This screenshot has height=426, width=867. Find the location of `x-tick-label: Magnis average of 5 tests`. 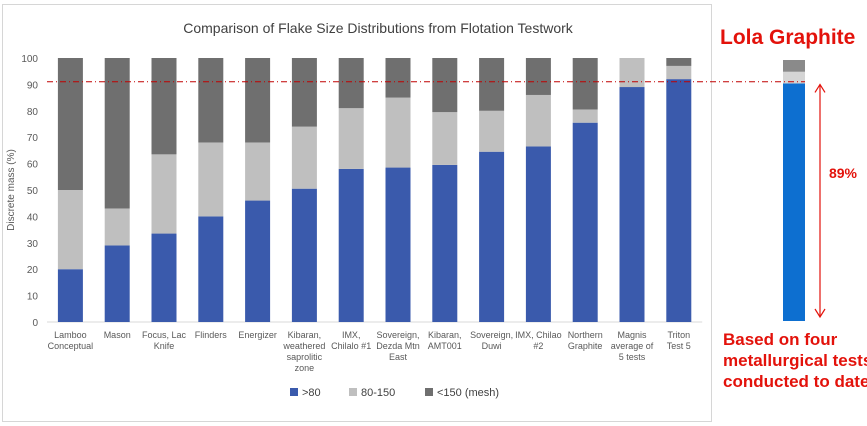

x-tick-label: Magnis average of 5 tests is located at coordinates (632, 346).